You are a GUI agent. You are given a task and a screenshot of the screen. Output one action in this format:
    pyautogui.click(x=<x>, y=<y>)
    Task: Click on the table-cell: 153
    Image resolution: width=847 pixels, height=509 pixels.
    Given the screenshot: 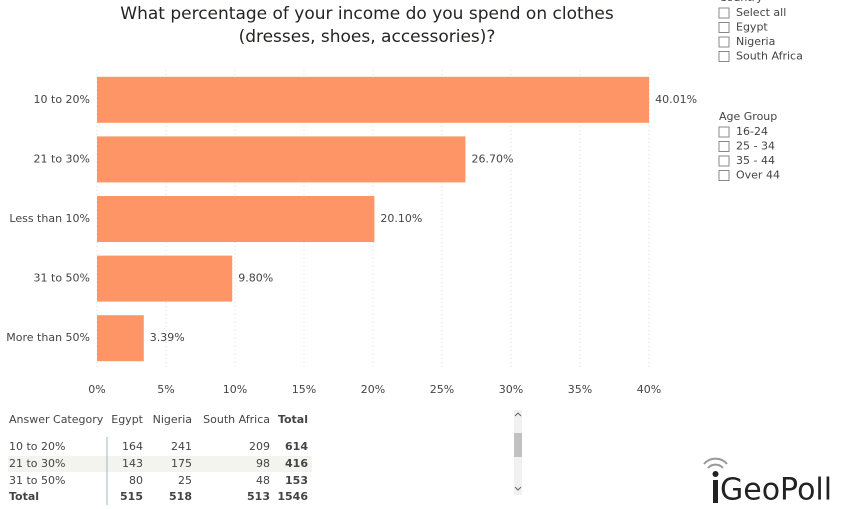 What is the action you would take?
    pyautogui.click(x=296, y=480)
    